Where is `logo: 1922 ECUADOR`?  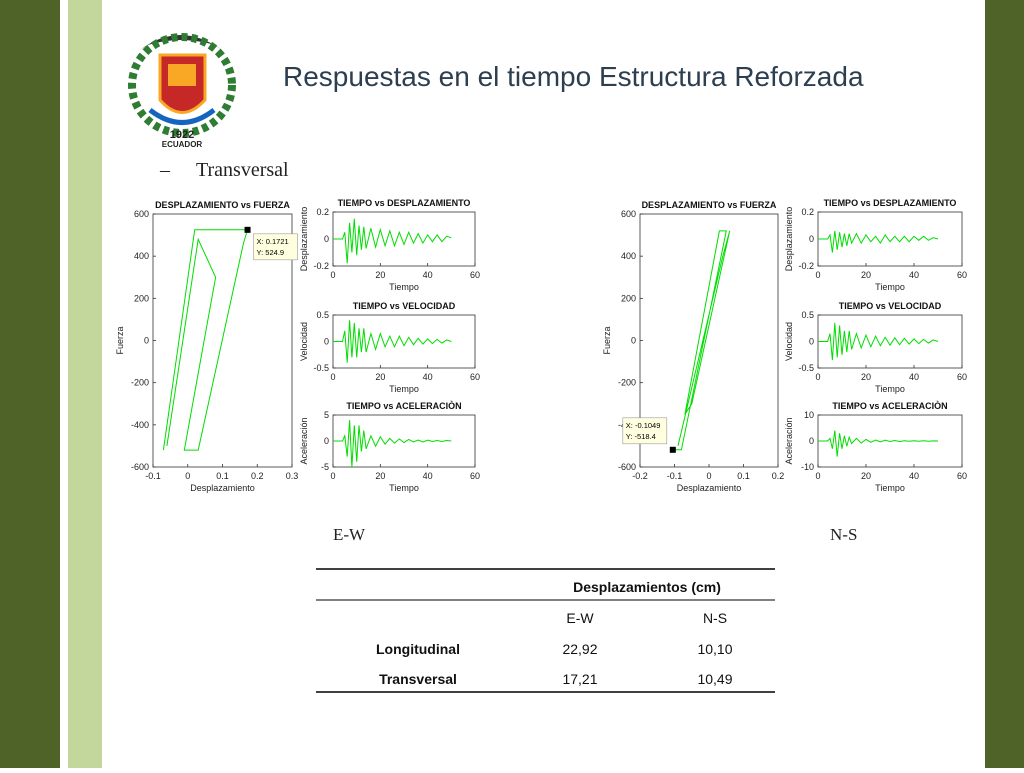
logo: 1922 ECUADOR is located at coordinates (182, 91).